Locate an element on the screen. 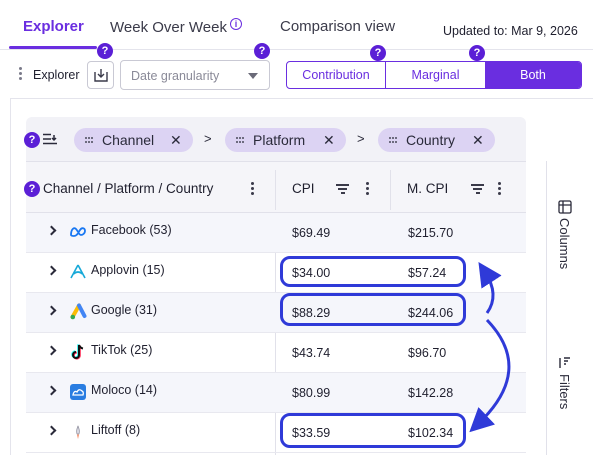 The image size is (593, 455). mcpi-value: $215.70 is located at coordinates (431, 233).